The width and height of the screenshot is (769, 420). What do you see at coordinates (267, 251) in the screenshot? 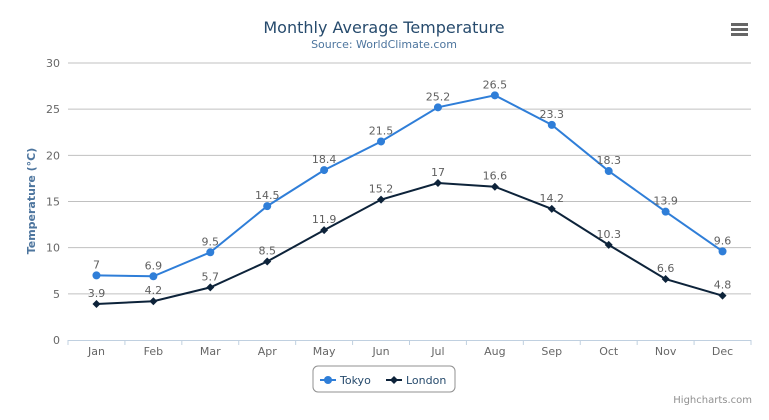
I see `data-label: 8.5` at bounding box center [267, 251].